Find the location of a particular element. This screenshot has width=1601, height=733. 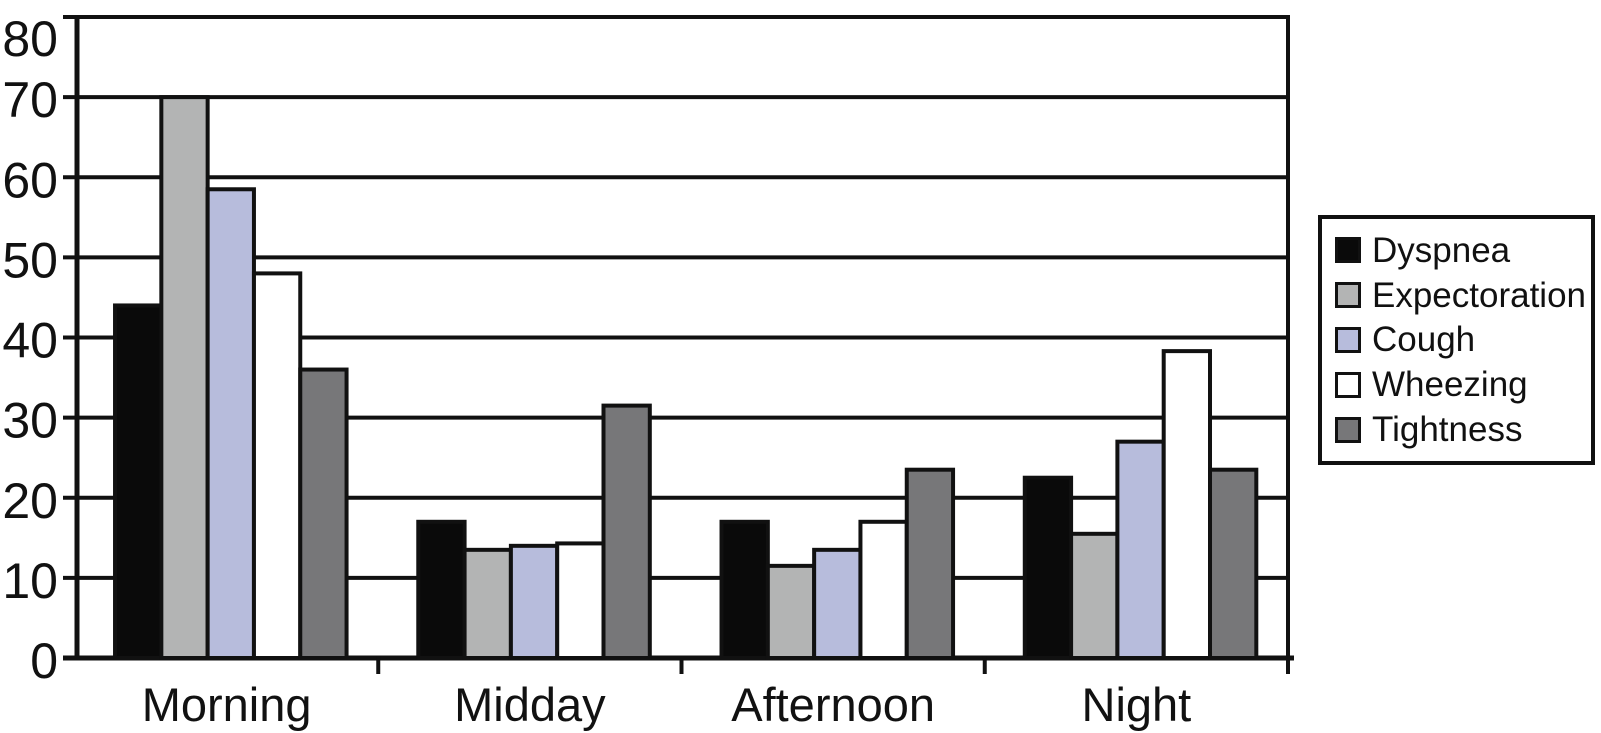

y-tick-label: 70 is located at coordinates (30, 100).